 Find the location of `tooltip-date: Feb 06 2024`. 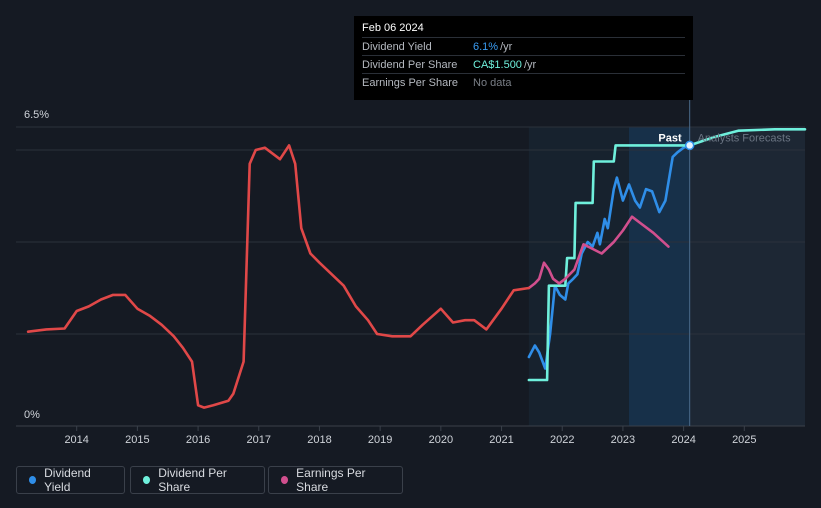

tooltip-date: Feb 06 2024 is located at coordinates (393, 28).